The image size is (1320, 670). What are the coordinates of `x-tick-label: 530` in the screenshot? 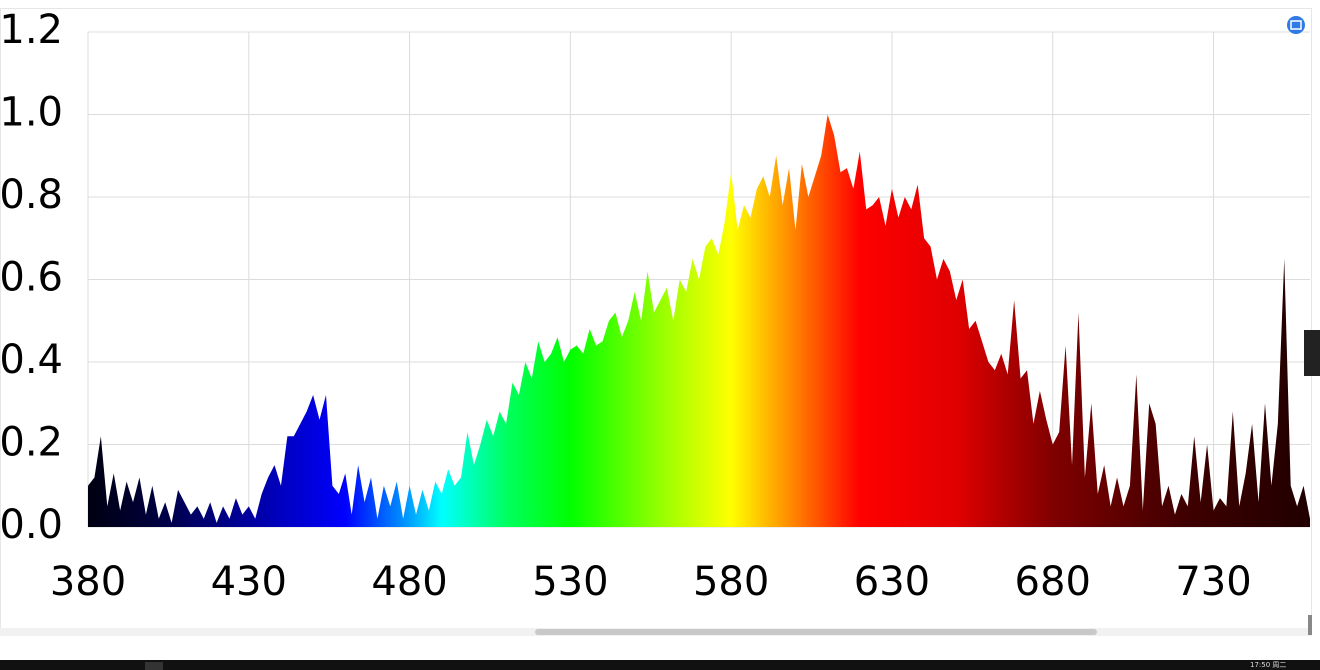 It's located at (570, 582).